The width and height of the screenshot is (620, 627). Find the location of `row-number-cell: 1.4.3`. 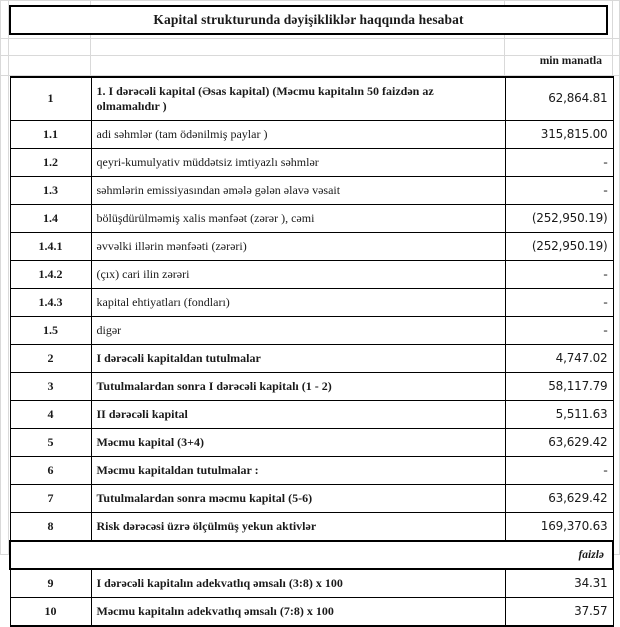

row-number-cell: 1.4.3 is located at coordinates (50, 302).